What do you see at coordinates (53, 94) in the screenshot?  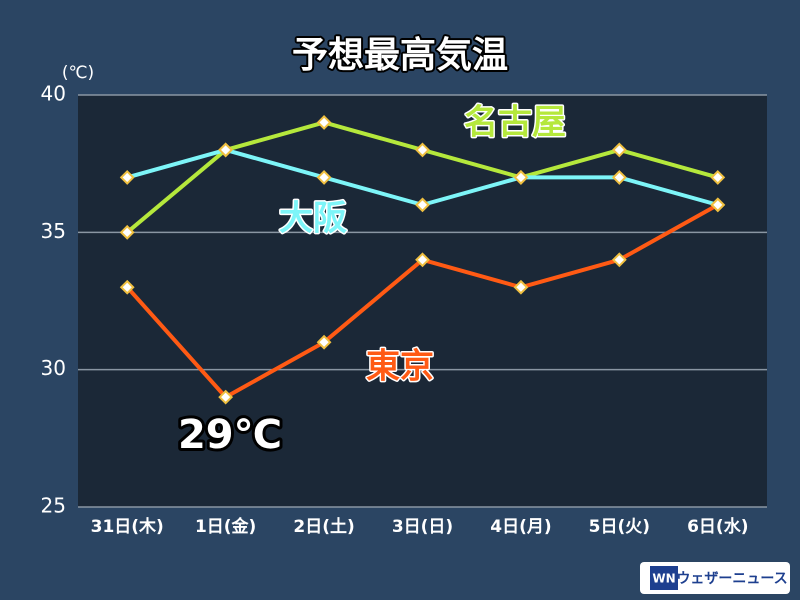 I see `y-tick-label: 40` at bounding box center [53, 94].